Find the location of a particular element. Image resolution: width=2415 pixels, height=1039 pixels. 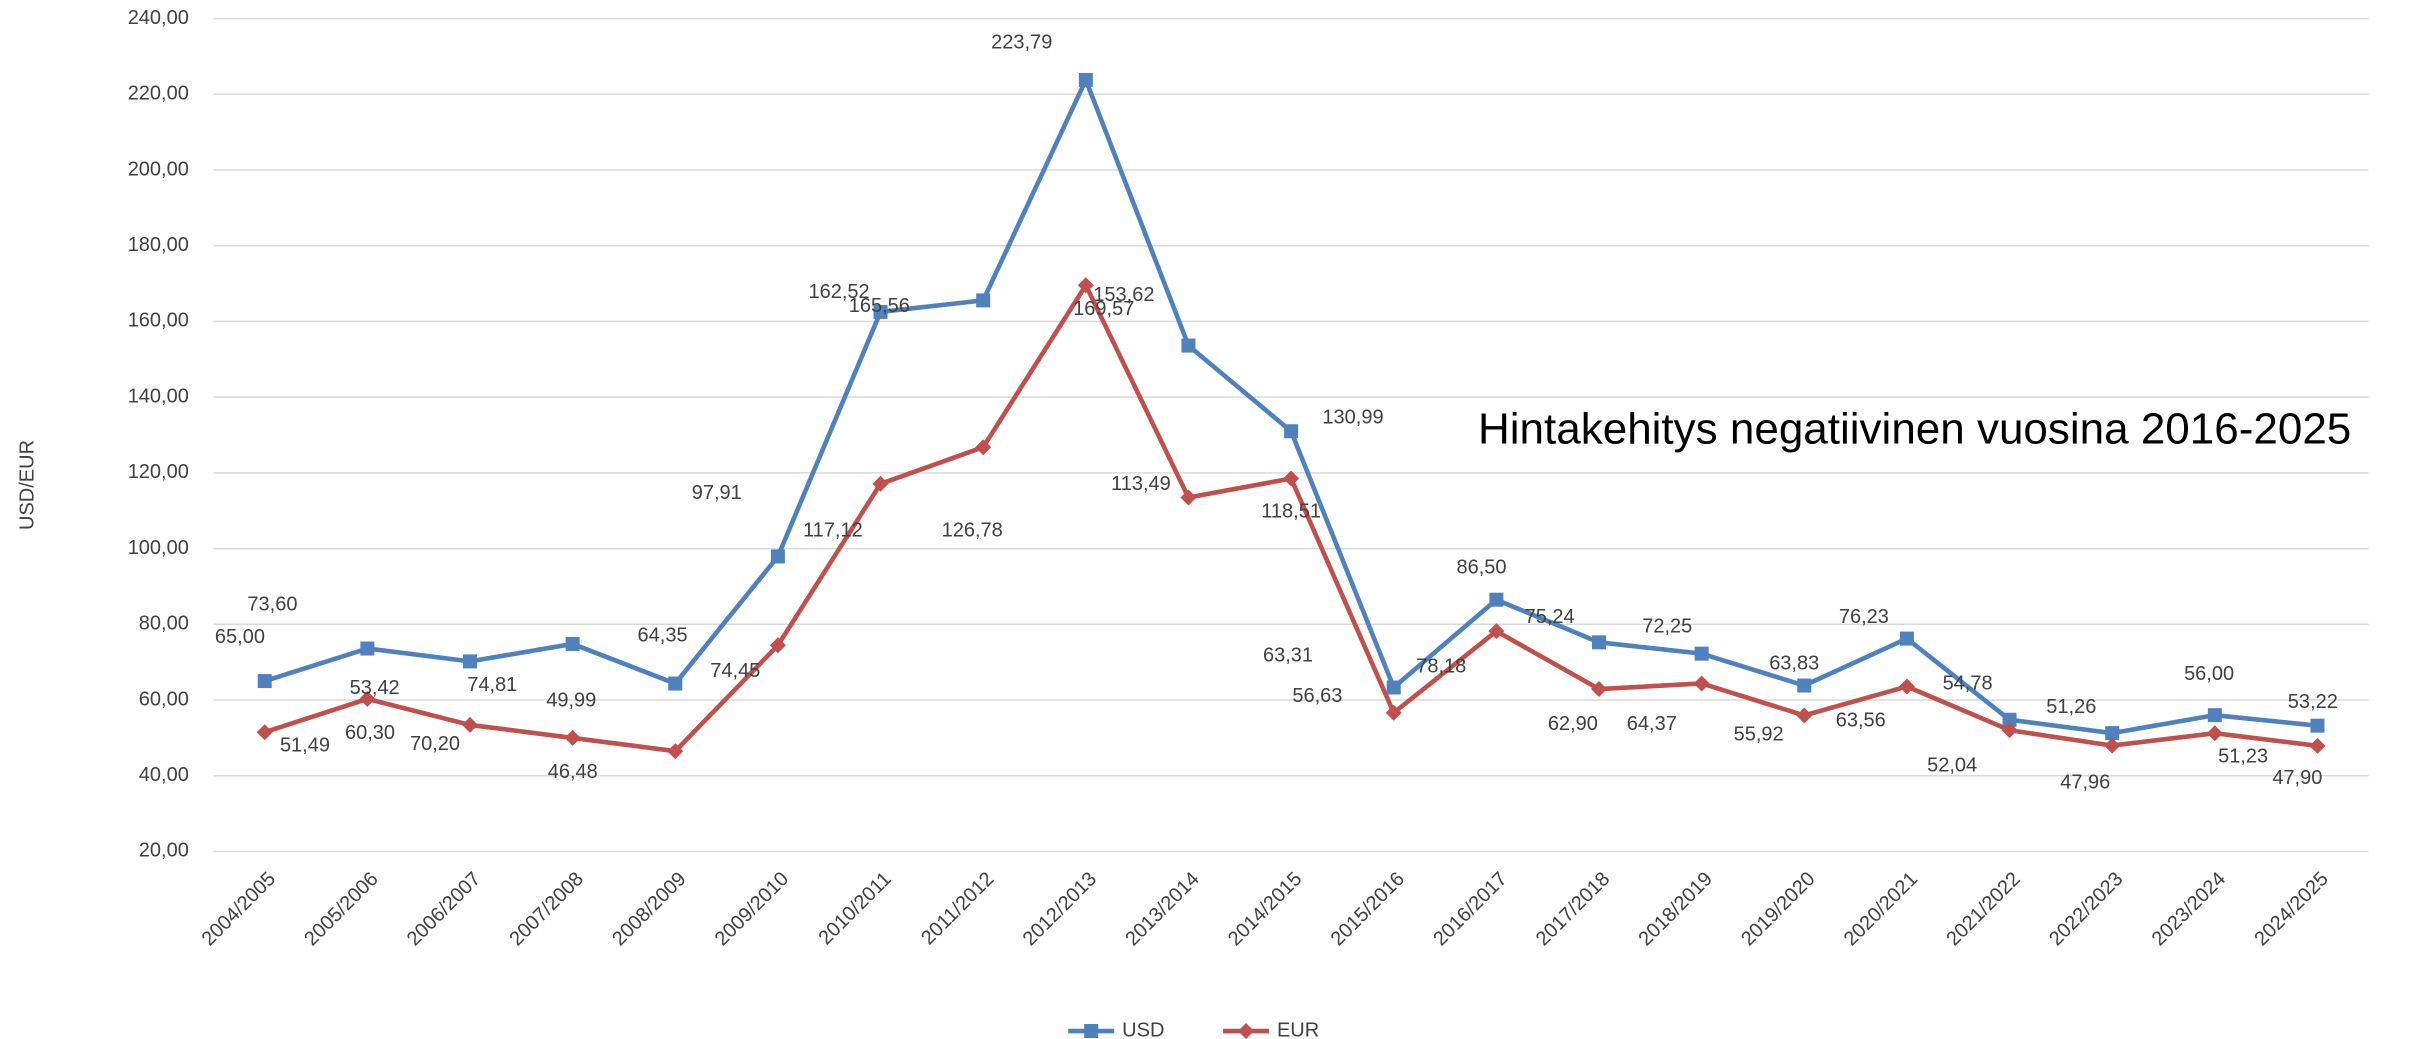

data-label: 49,99 is located at coordinates (571, 701).